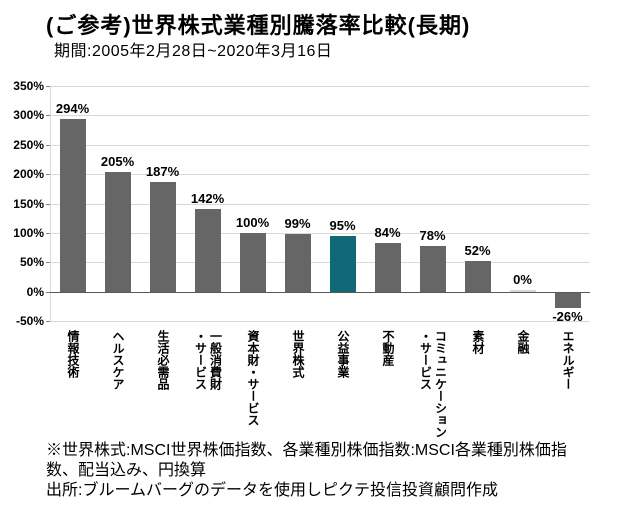  Describe the element at coordinates (522, 279) in the screenshot. I see `bar-value-label: 0%` at that location.